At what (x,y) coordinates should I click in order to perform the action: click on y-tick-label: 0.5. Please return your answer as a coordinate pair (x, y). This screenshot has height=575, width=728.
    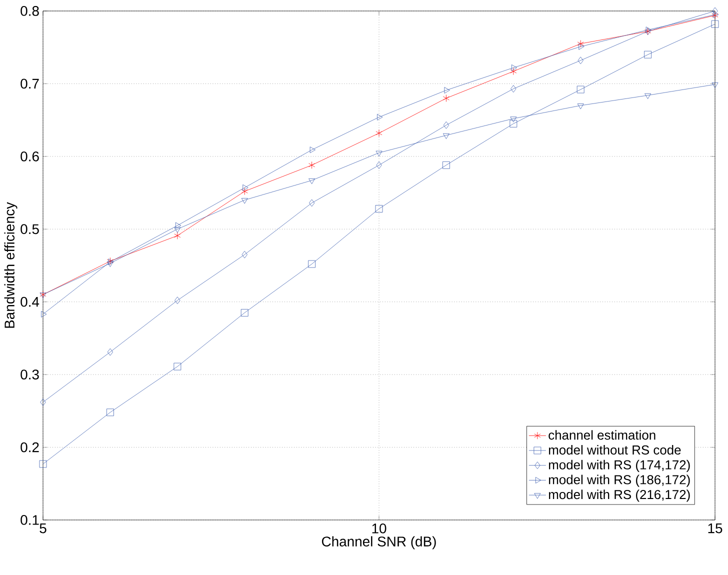
    Looking at the image, I should click on (29, 229).